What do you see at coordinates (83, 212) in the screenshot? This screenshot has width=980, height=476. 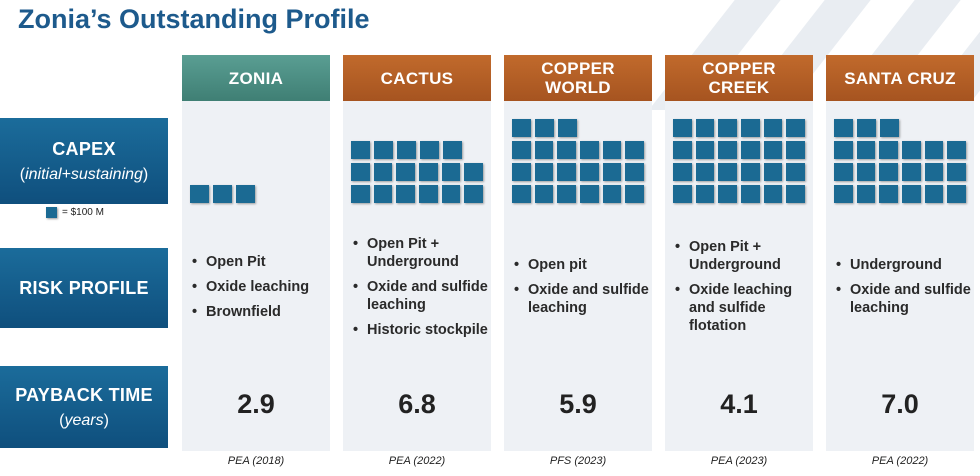 I see `legend-label: = $100 M` at bounding box center [83, 212].